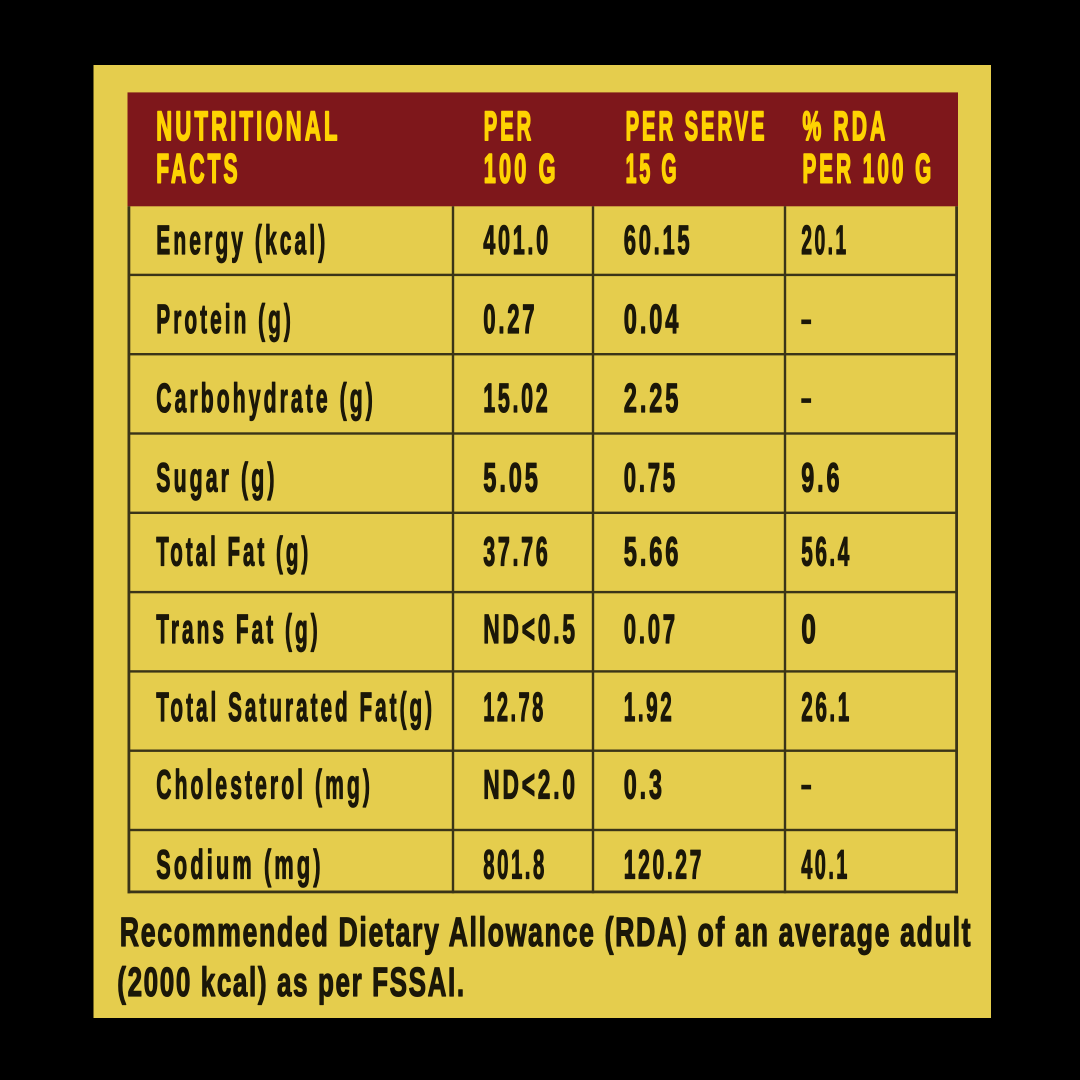  I want to click on svg-text: Carbohydrate (g), so click(266, 398).